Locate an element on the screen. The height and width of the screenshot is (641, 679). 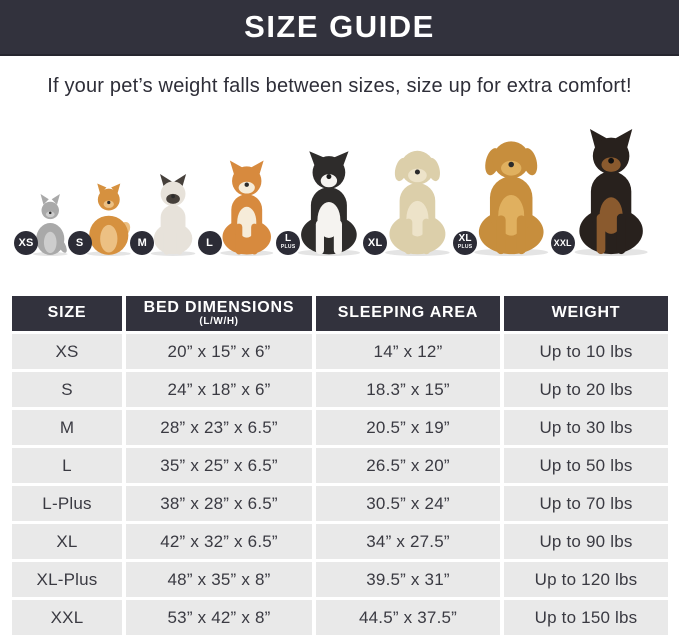
col-header-size: SIZE is located at coordinates (67, 313).